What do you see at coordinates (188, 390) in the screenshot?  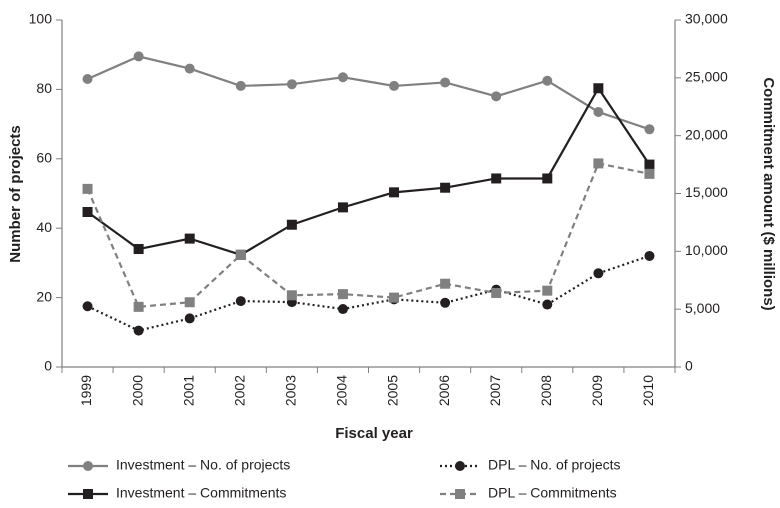 I see `x-tick-label: 2001` at bounding box center [188, 390].